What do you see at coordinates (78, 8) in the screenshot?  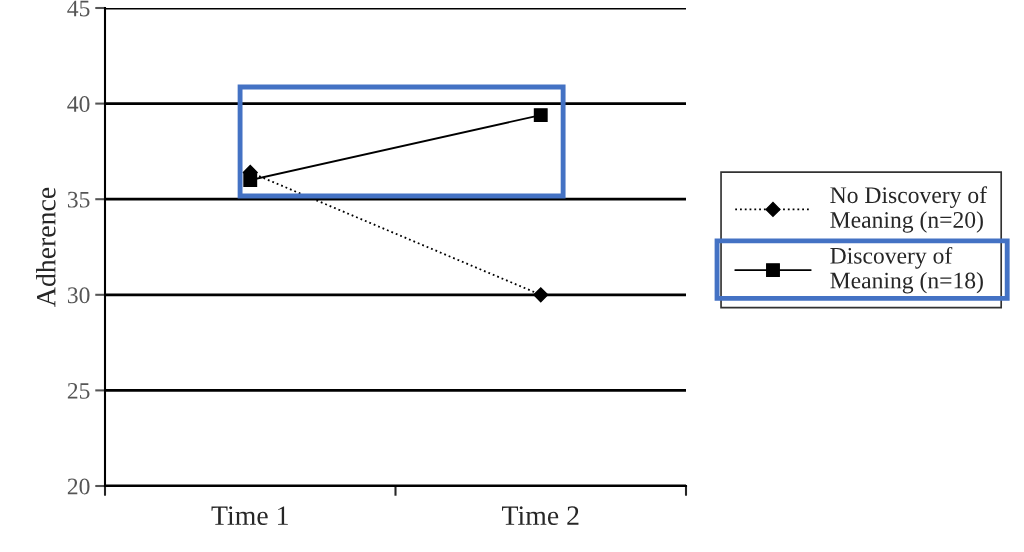 I see `y-tick-label: 45` at bounding box center [78, 8].